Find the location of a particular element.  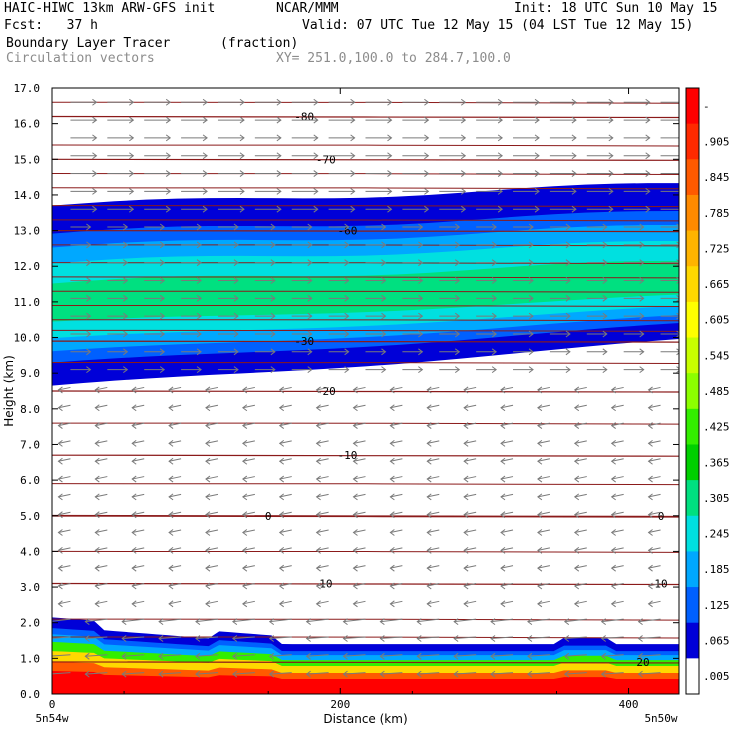

colorbar-label: .425 is located at coordinates (716, 427).